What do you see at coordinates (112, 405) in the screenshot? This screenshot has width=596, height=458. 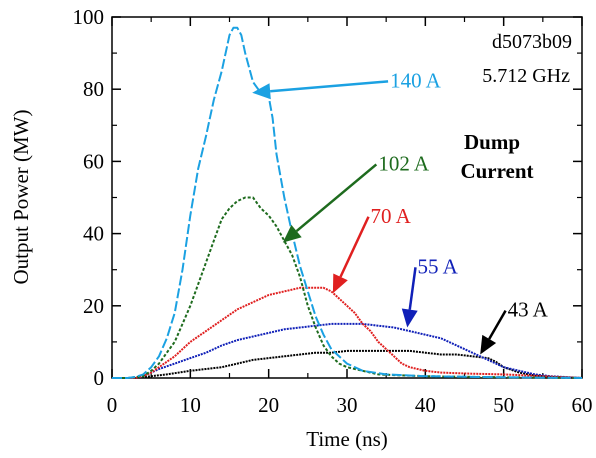 I see `x-tick-label: 0` at bounding box center [112, 405].